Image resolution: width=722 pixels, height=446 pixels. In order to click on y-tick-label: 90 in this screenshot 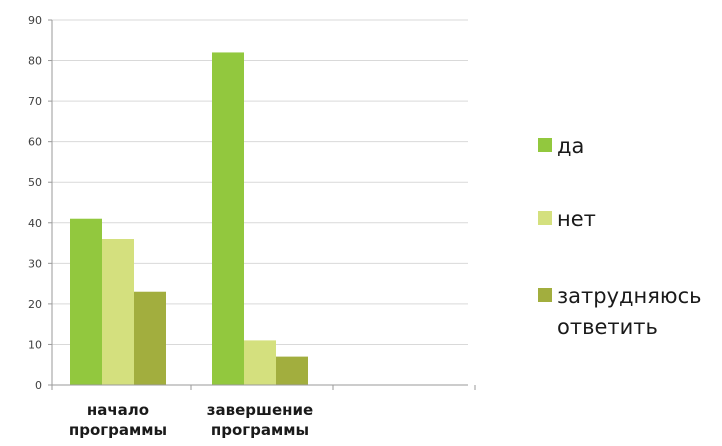, I will do `click(35, 20)`.